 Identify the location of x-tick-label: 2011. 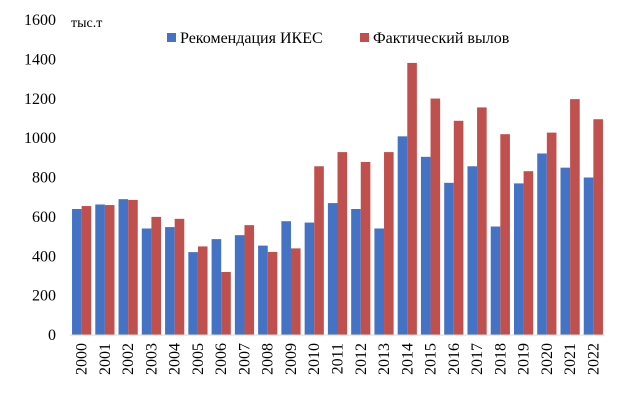
(338, 358).